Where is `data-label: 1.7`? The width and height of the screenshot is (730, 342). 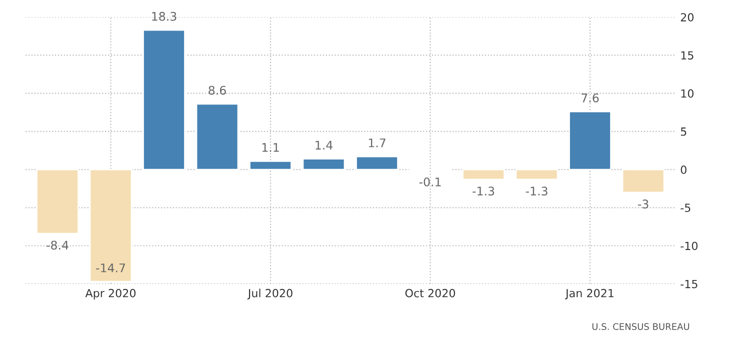 data-label: 1.7 is located at coordinates (377, 143).